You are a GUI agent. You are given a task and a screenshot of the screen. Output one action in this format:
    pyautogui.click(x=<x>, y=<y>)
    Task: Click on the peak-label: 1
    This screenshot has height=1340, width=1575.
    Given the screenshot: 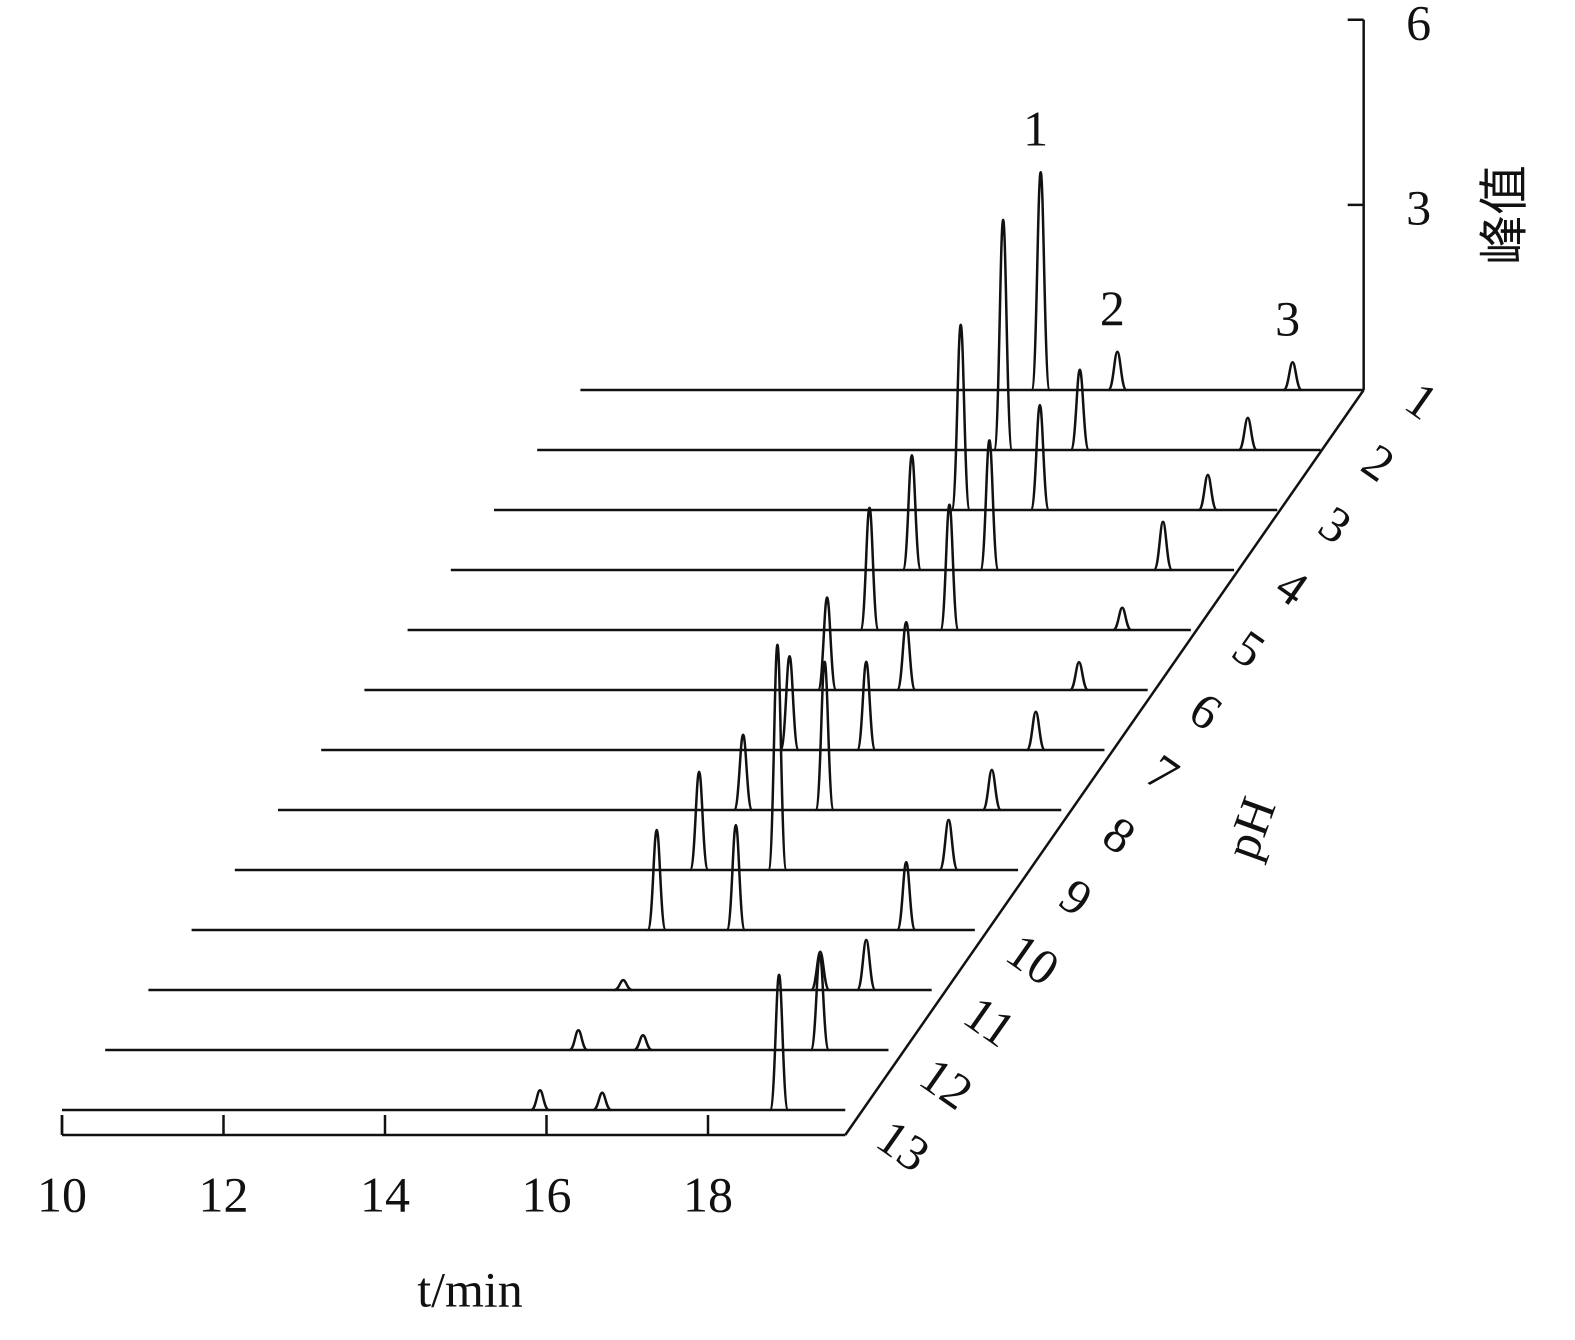 What is the action you would take?
    pyautogui.click(x=1035, y=129)
    